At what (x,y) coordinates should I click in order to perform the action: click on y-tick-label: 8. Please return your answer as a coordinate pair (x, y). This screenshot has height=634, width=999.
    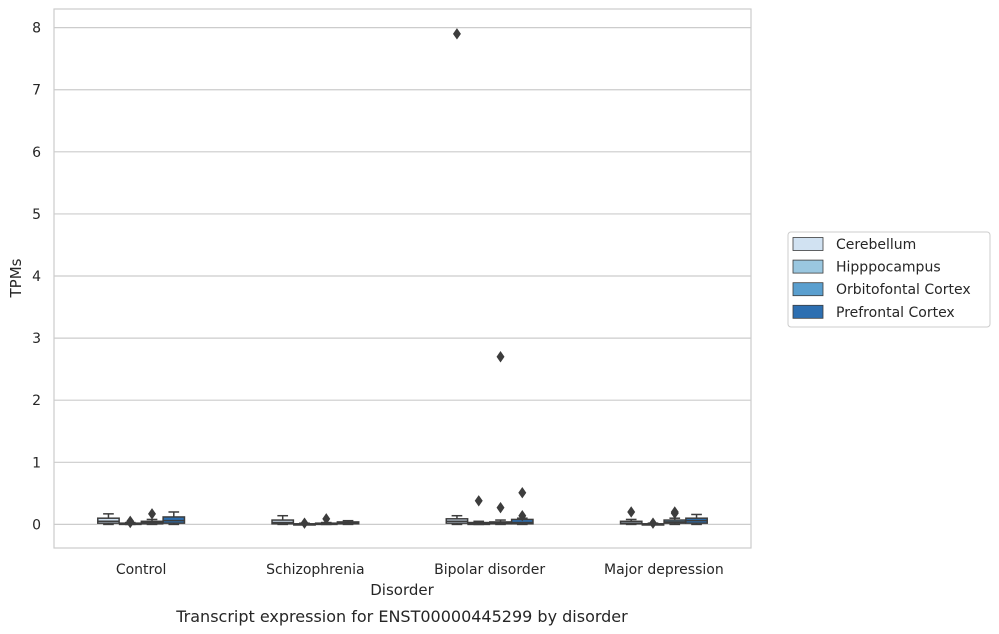
    Looking at the image, I should click on (36, 29).